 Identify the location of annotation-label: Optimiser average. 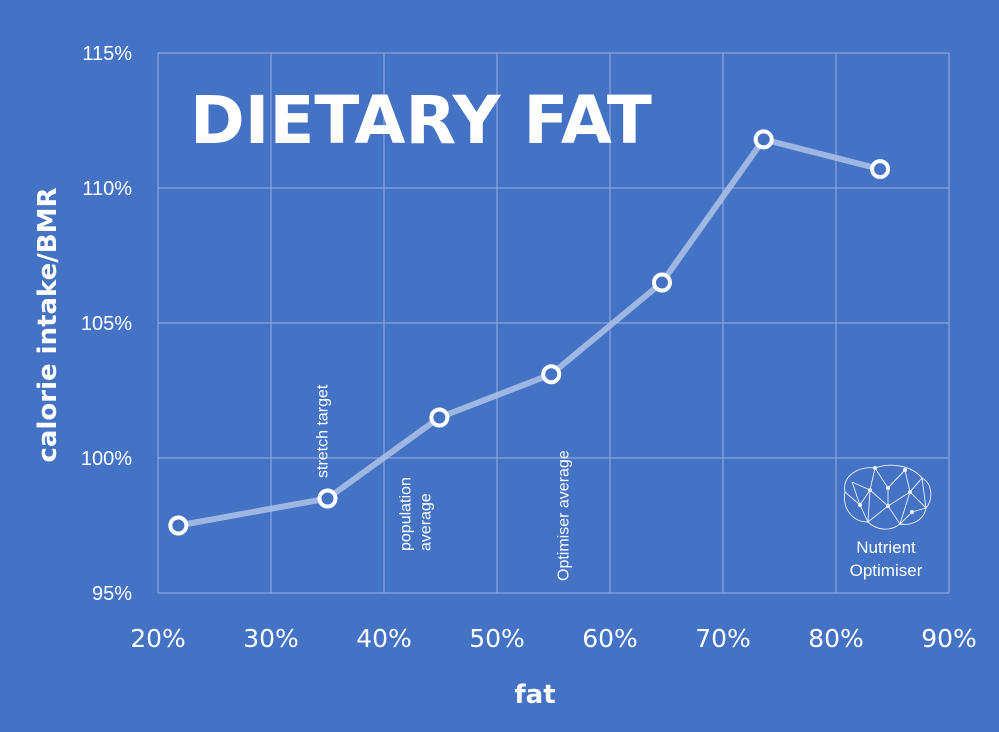
(564, 515).